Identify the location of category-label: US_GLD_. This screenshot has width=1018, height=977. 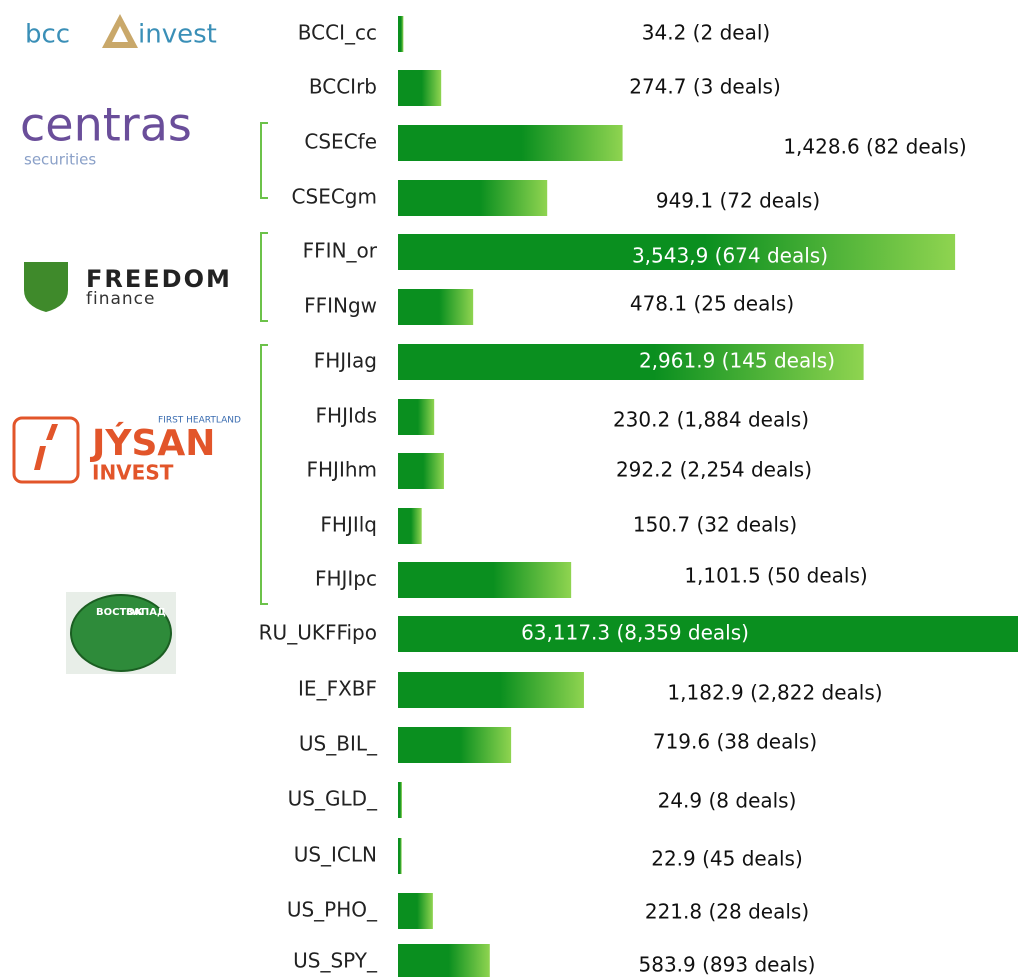
(333, 799).